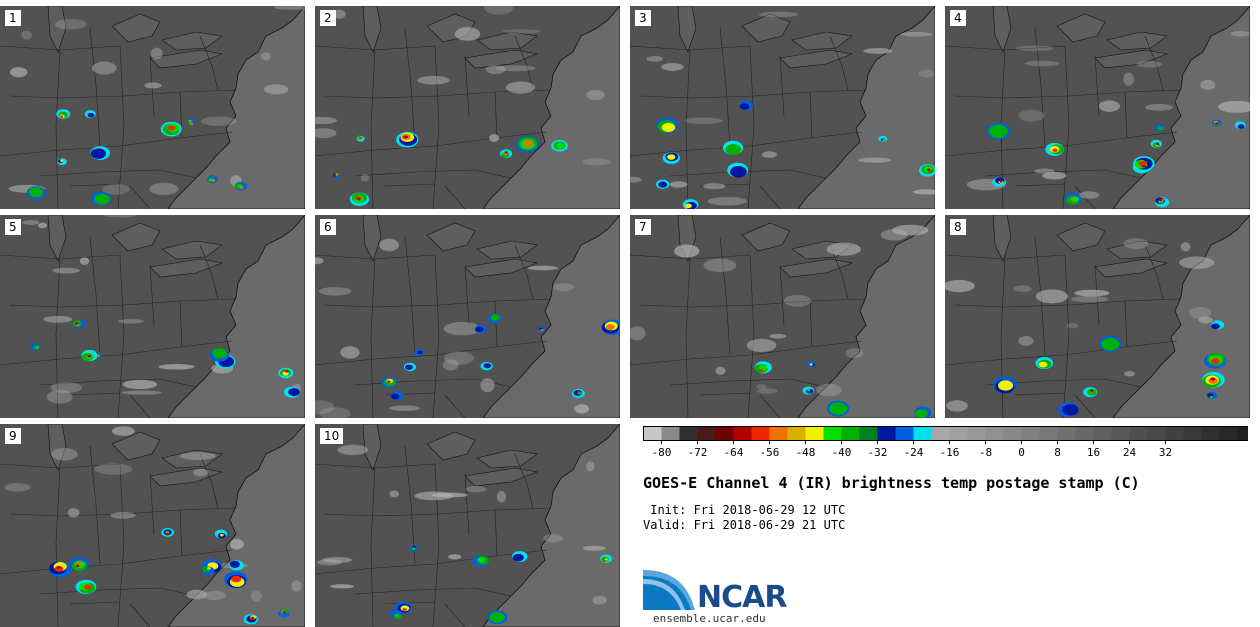  What do you see at coordinates (328, 18) in the screenshot?
I see `panel-number: 2` at bounding box center [328, 18].